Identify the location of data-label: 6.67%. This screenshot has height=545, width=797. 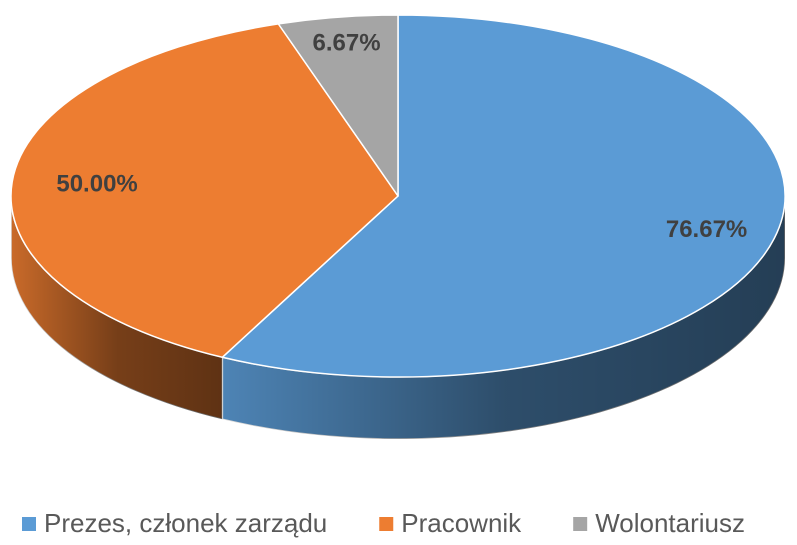
(346, 42).